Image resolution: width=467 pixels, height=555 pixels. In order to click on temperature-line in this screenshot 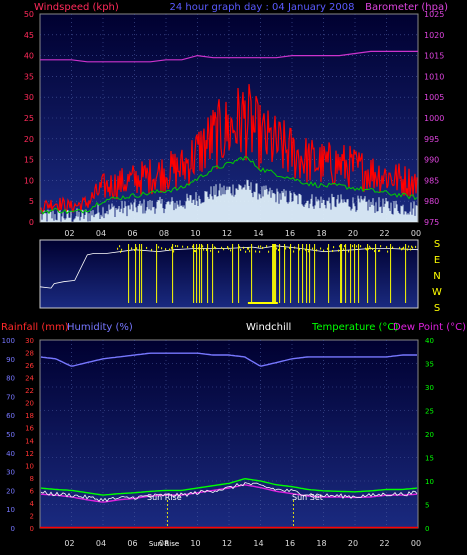, I will do `click(229, 486)`.